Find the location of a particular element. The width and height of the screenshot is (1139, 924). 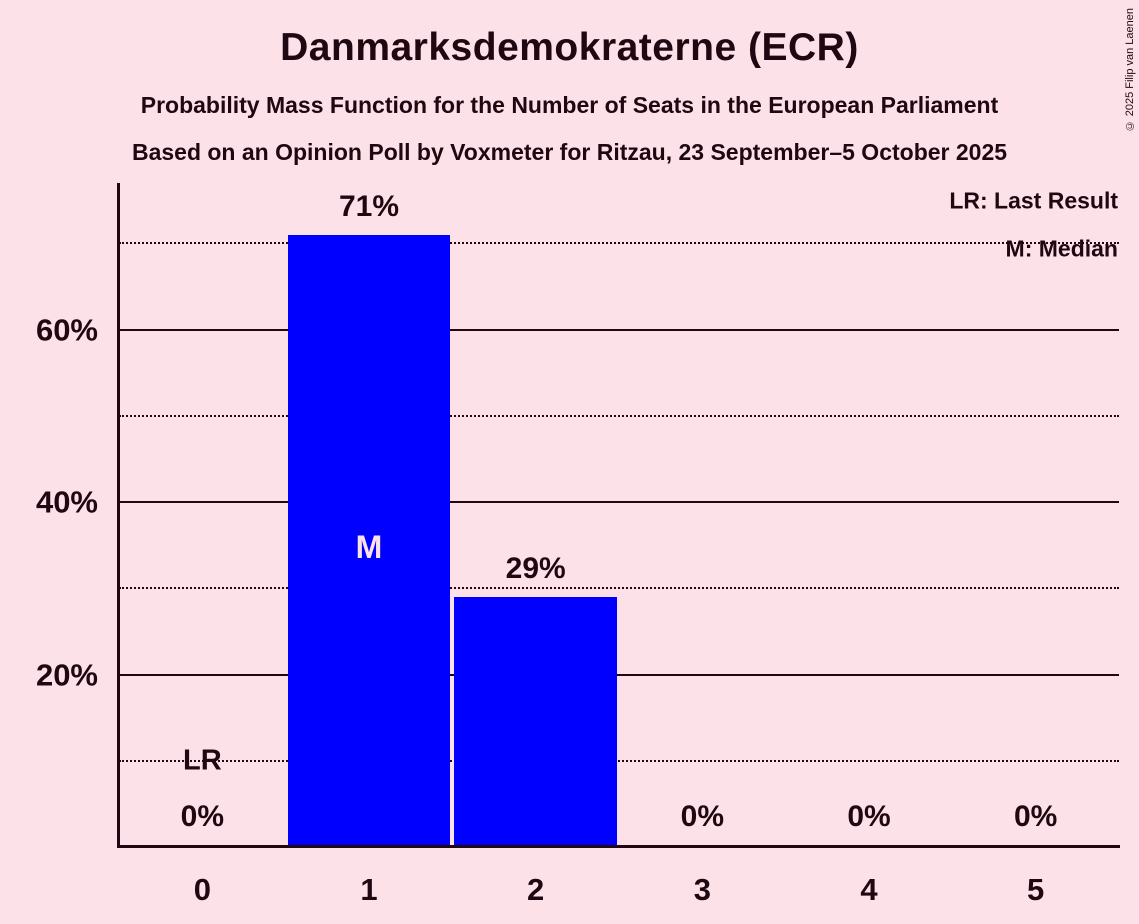

y-axis-tick-label-60%: 60% is located at coordinates (66, 330).